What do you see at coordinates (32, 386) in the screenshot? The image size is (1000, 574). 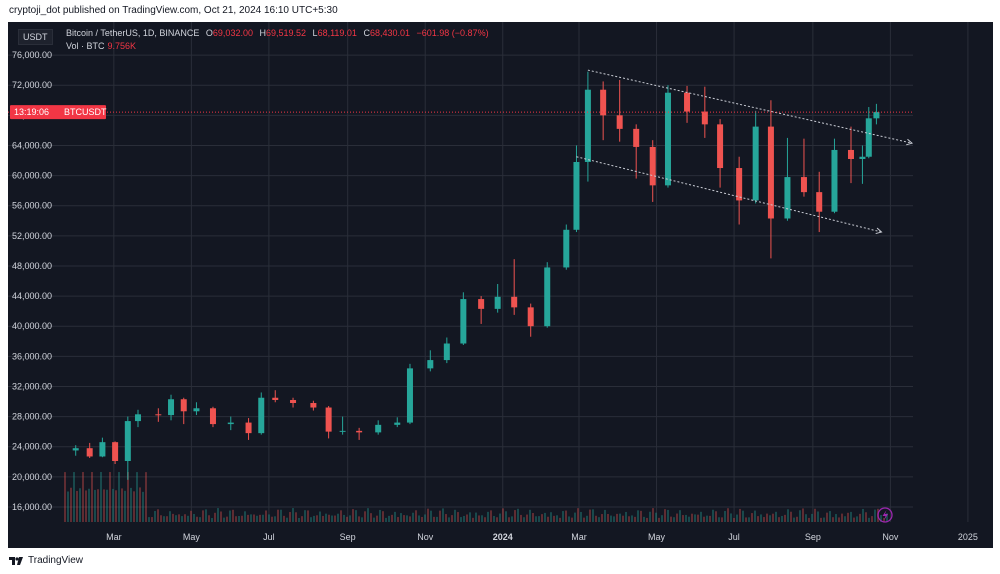 I see `y-tick-label: 32,000.00` at bounding box center [32, 386].